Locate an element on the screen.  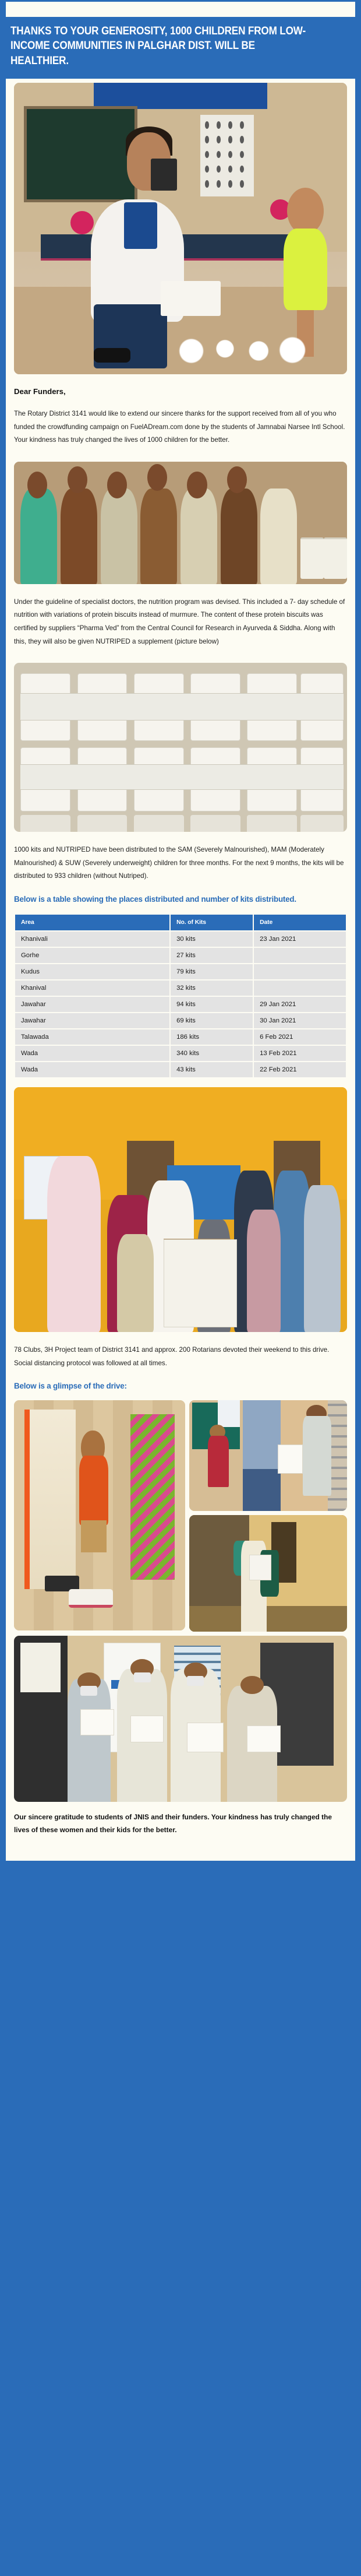
photo-2-wrapper is located at coordinates (180, 521).